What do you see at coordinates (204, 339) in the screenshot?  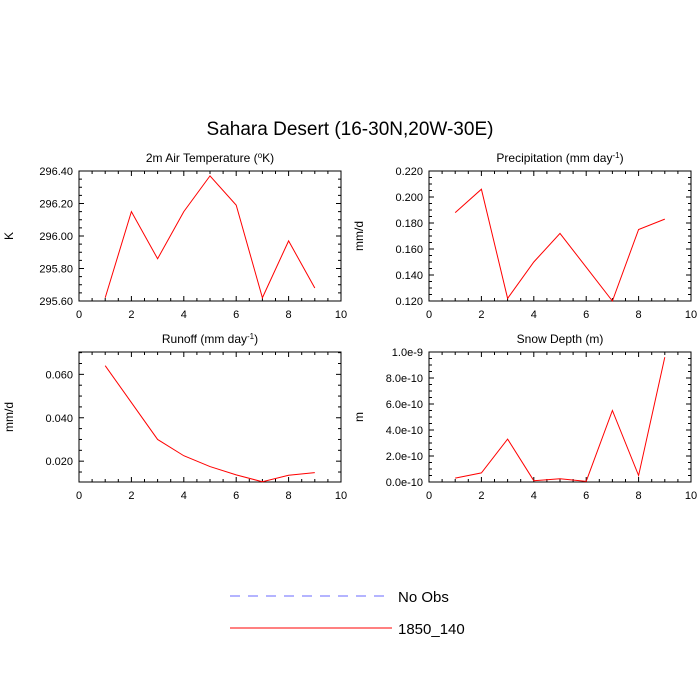 I see `panel-title-part: Runoff (mm day` at bounding box center [204, 339].